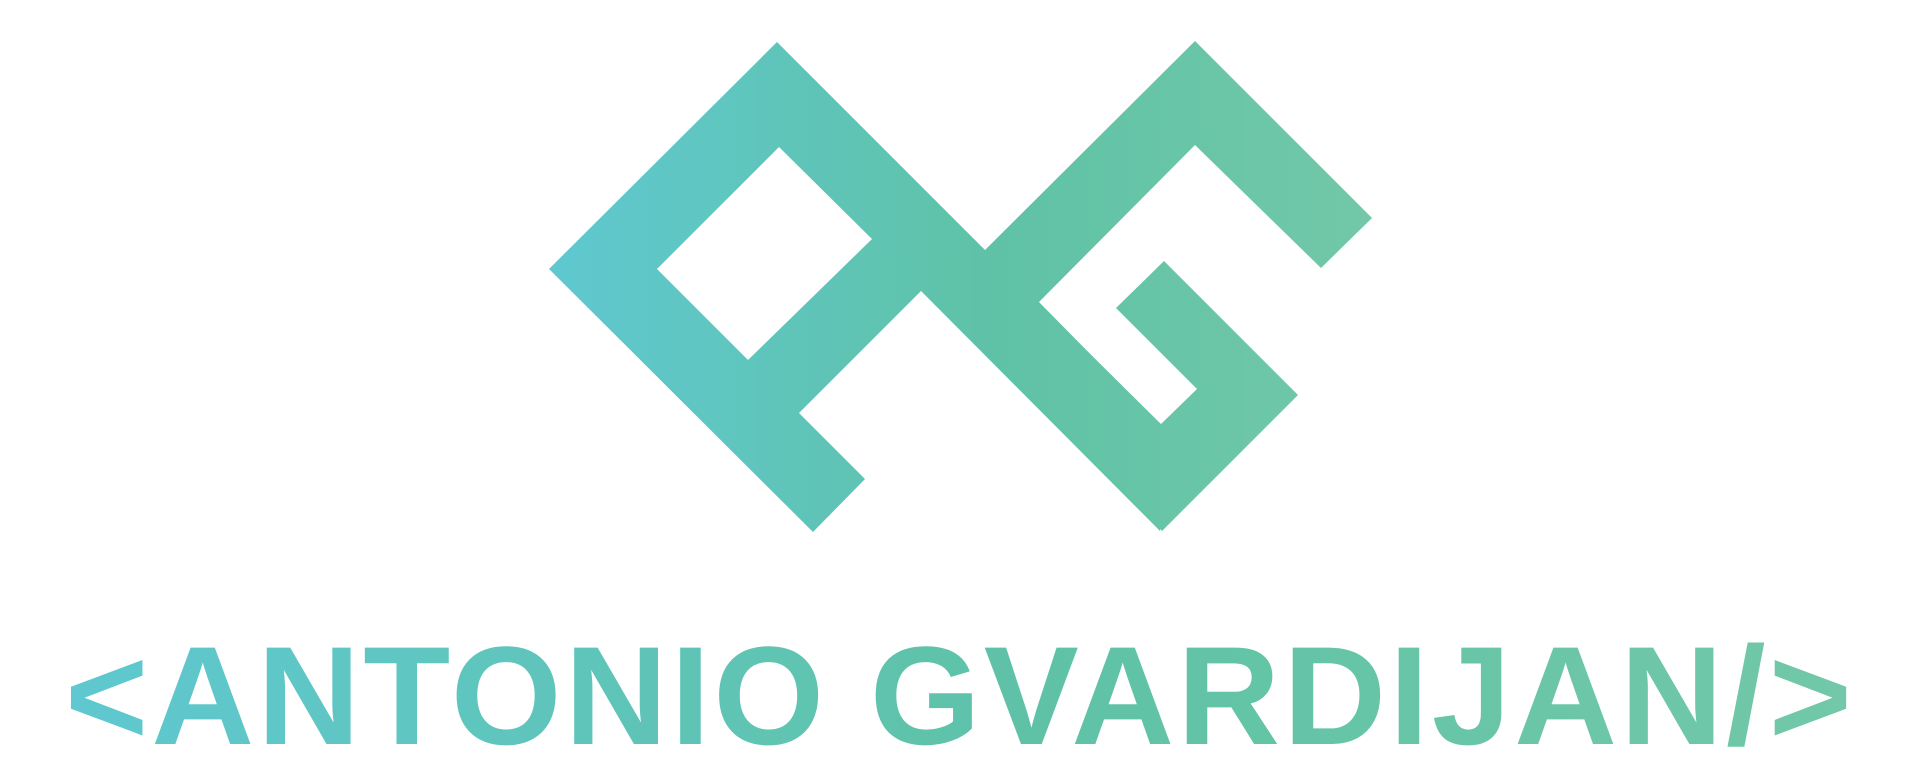 Image resolution: width=1921 pixels, height=781 pixels. Describe the element at coordinates (1178, 286) in the screenshot. I see `monogram-g-shape` at that location.